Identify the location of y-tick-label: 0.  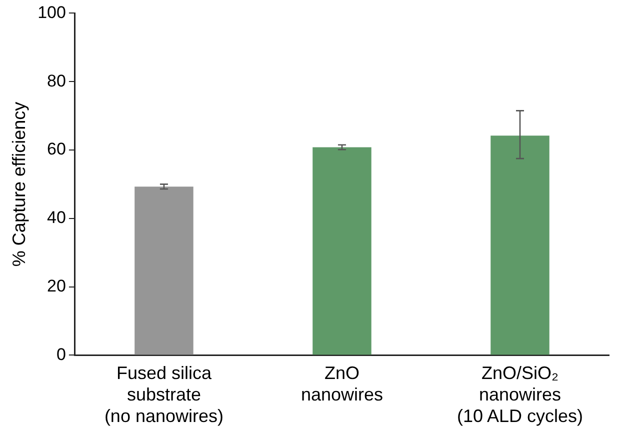
(61, 354).